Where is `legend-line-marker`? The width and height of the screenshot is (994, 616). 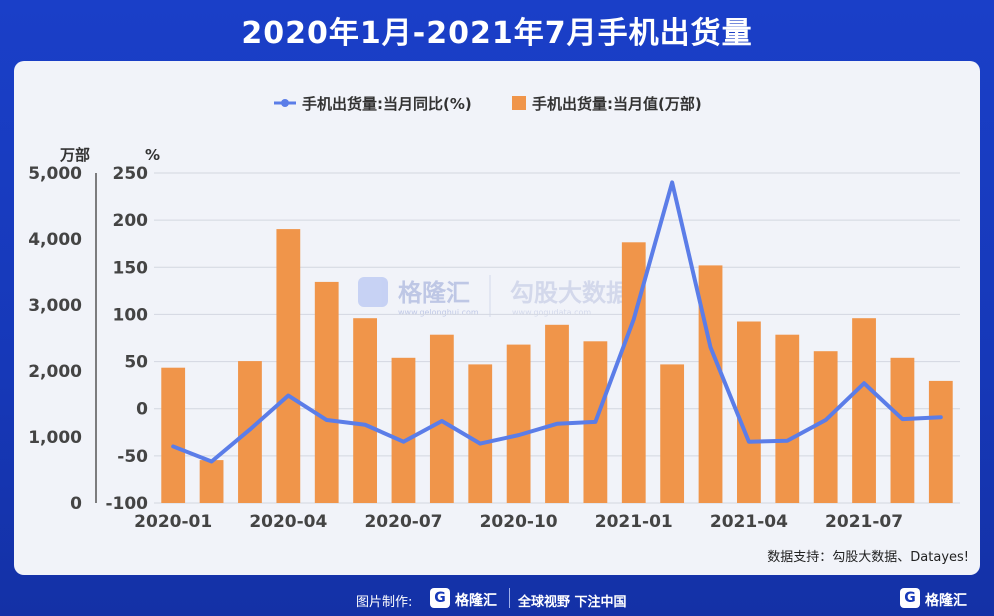
legend-line-marker is located at coordinates (285, 103).